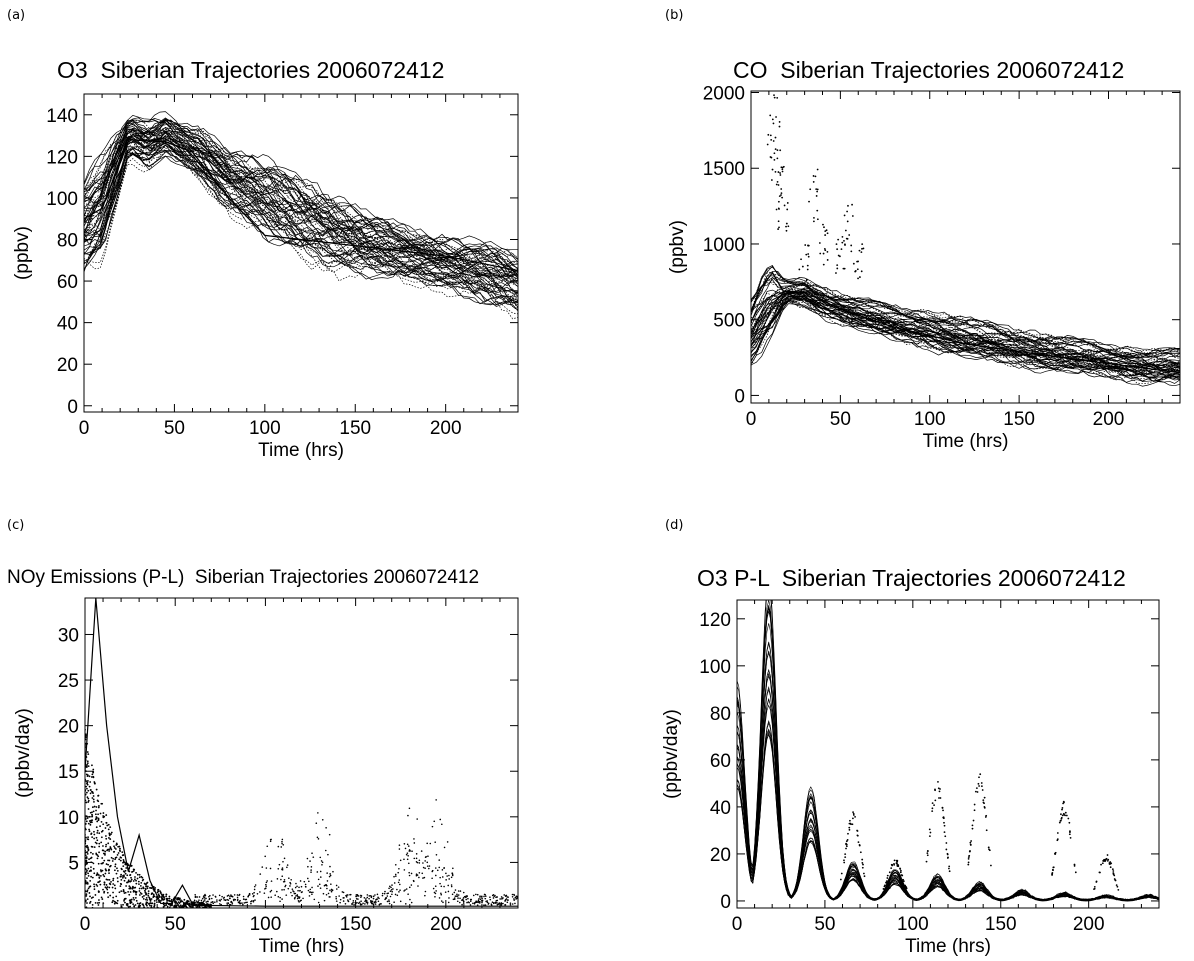 This screenshot has width=1194, height=961. Describe the element at coordinates (739, 396) in the screenshot. I see `y-tick-label: 0` at that location.